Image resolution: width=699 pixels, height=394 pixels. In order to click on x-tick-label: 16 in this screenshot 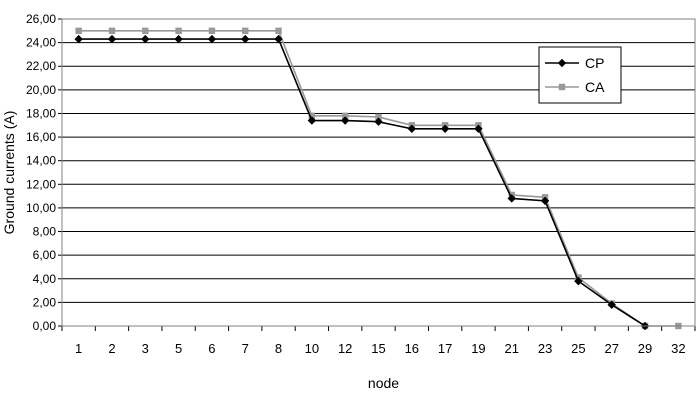, I will do `click(412, 348)`.